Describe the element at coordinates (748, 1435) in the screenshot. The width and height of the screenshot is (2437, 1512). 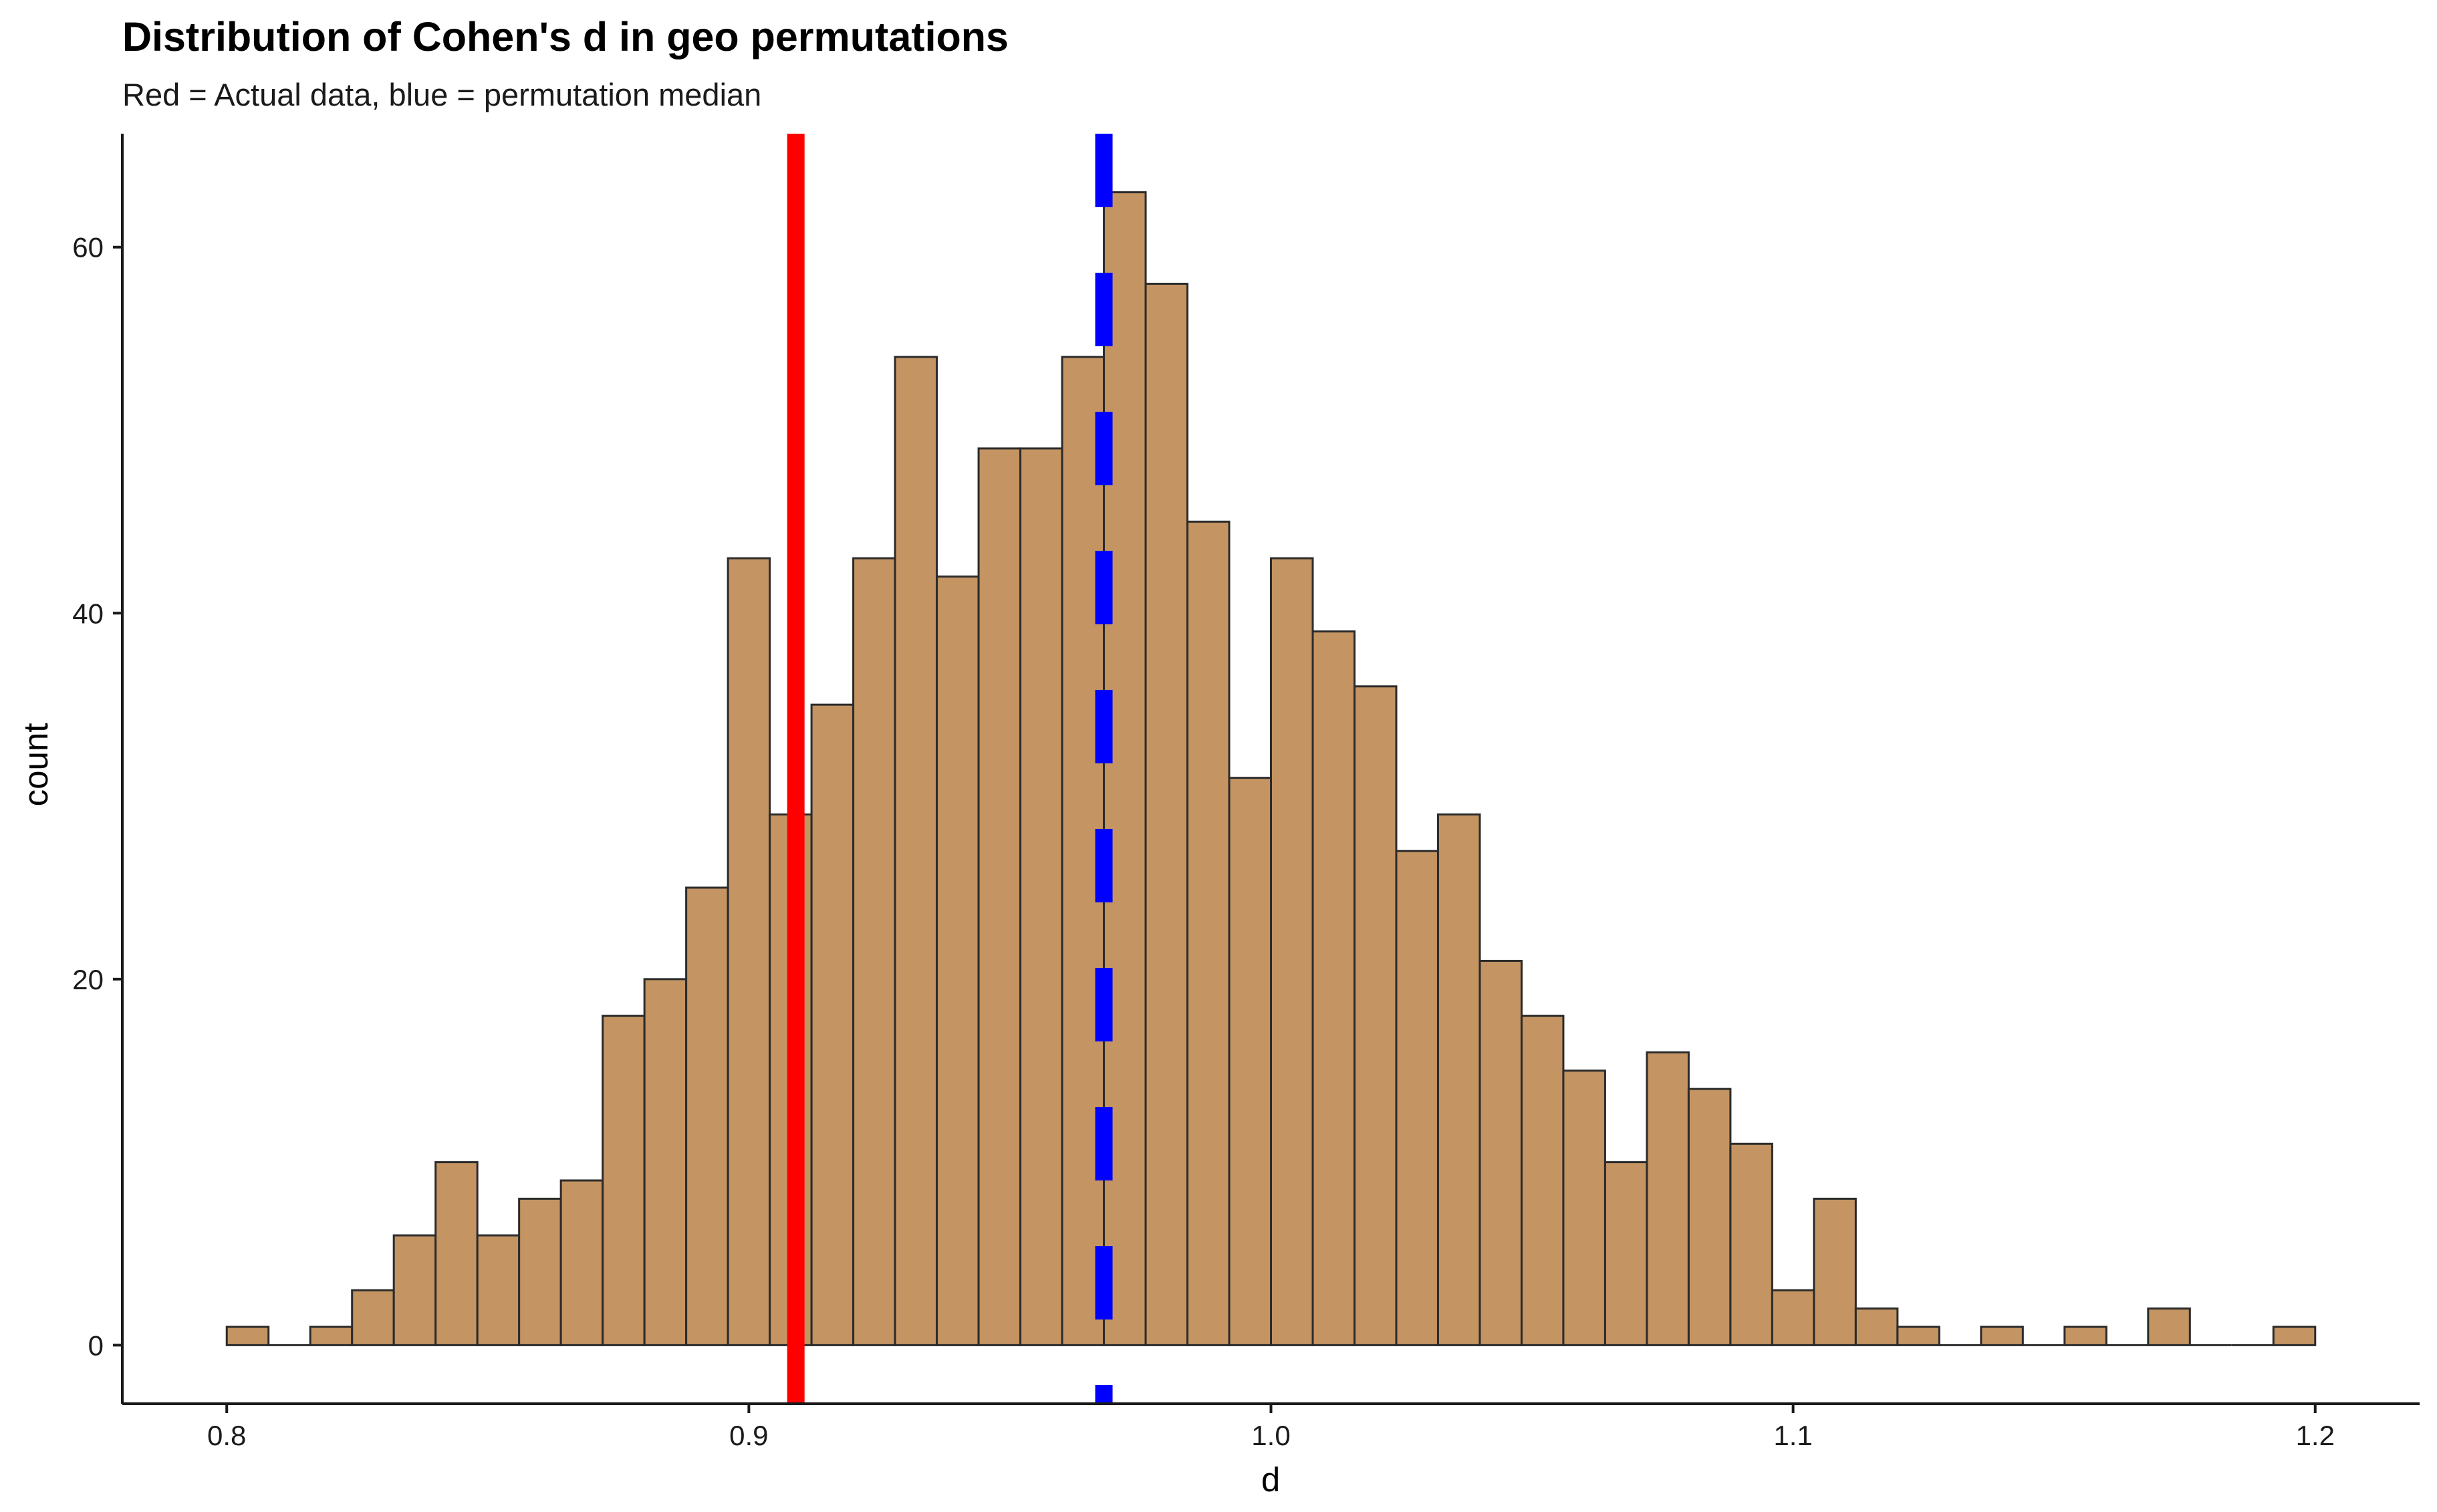
I see `x-tick-label: 0.9` at that location.